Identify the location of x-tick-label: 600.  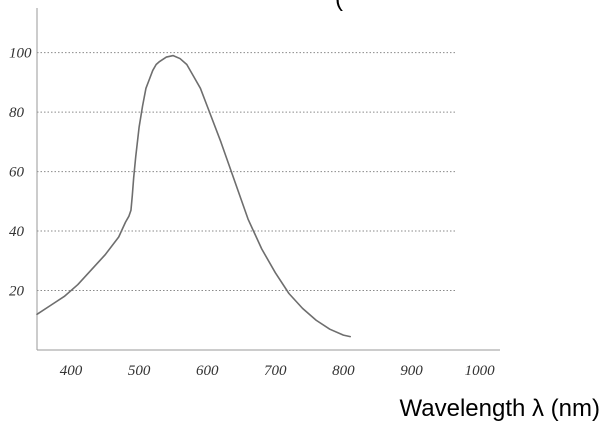
(207, 371).